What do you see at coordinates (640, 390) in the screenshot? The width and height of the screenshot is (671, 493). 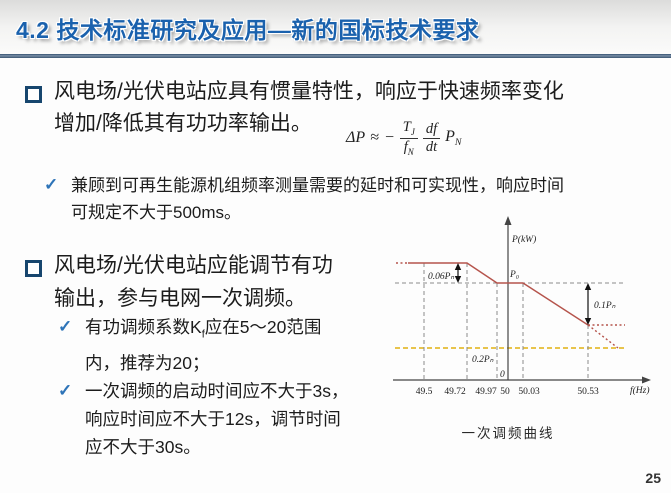 I see `x-axis-label: f(Hz)` at bounding box center [640, 390].